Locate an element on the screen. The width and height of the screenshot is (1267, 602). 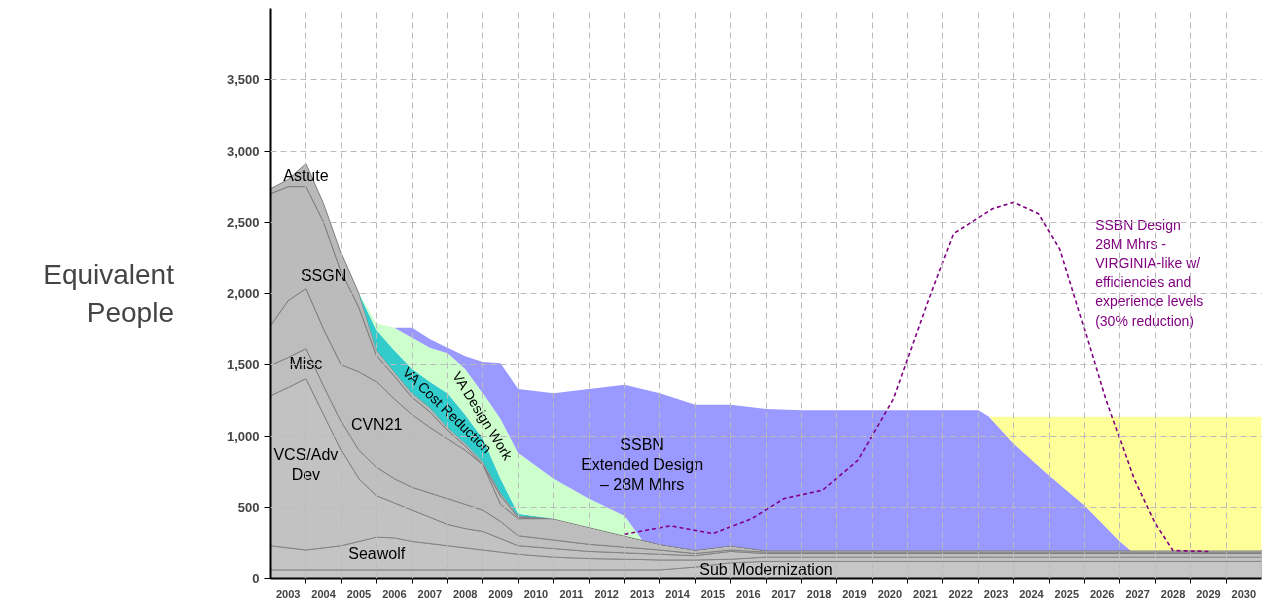
x-tick-label: 2017 is located at coordinates (783, 593).